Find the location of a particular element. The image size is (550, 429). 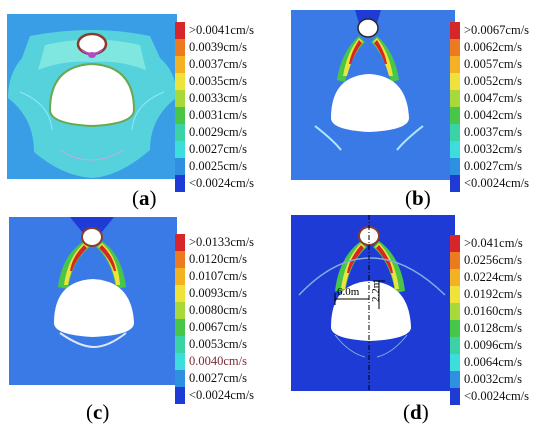

legend-entry: 0.0042cm/s is located at coordinates (500, 115).